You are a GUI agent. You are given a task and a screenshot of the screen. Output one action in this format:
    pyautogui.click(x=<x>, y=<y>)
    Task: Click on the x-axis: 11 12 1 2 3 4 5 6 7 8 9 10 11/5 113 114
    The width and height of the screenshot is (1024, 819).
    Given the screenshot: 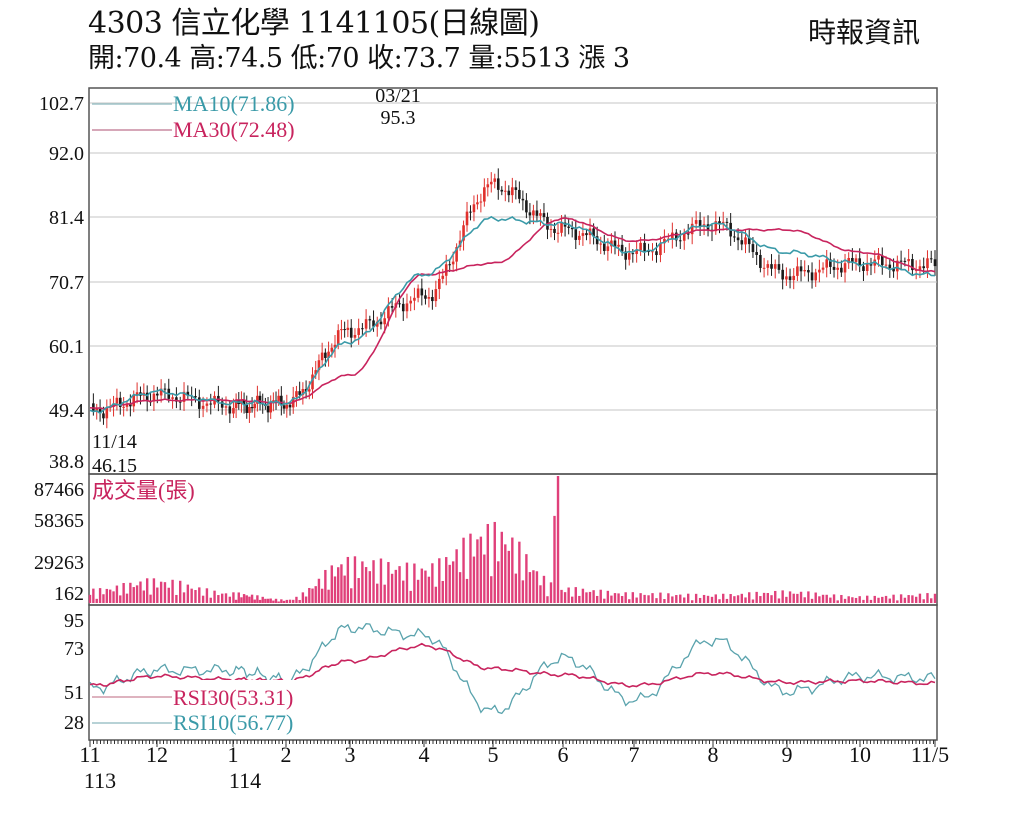 What is the action you would take?
    pyautogui.click(x=514, y=767)
    